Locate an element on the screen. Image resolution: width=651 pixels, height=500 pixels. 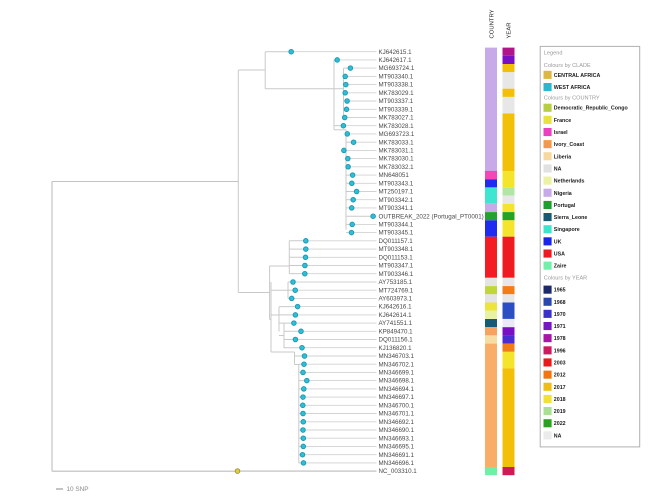
svg-text: Ivory_Coast is located at coordinates (569, 145).